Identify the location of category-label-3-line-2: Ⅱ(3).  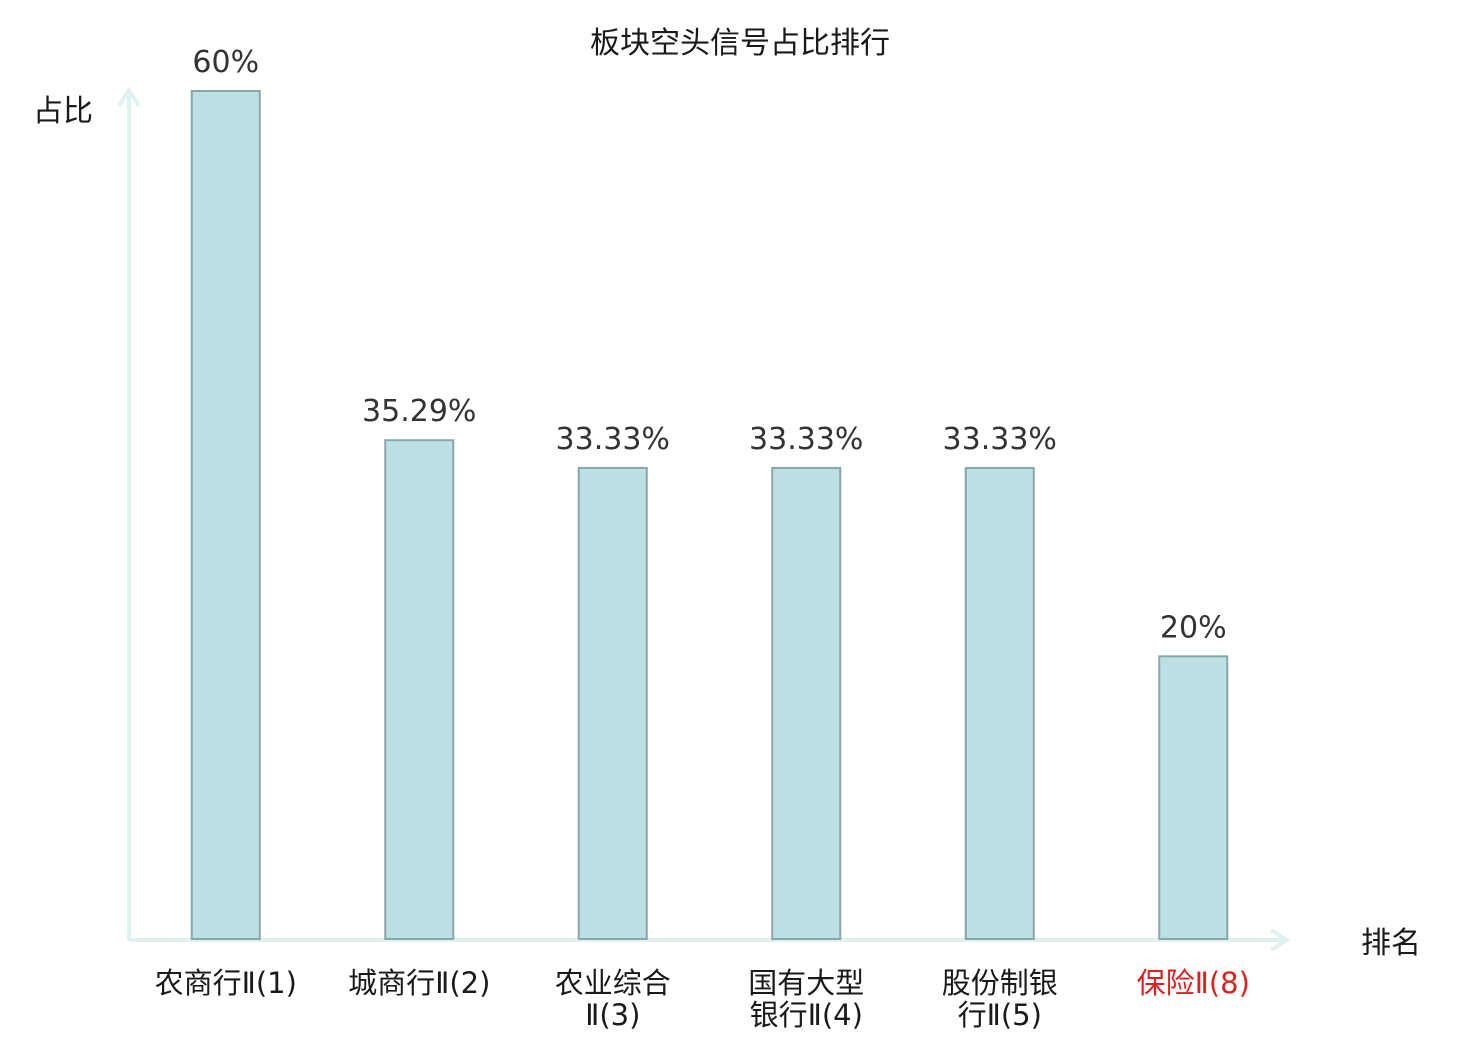
(612, 1015).